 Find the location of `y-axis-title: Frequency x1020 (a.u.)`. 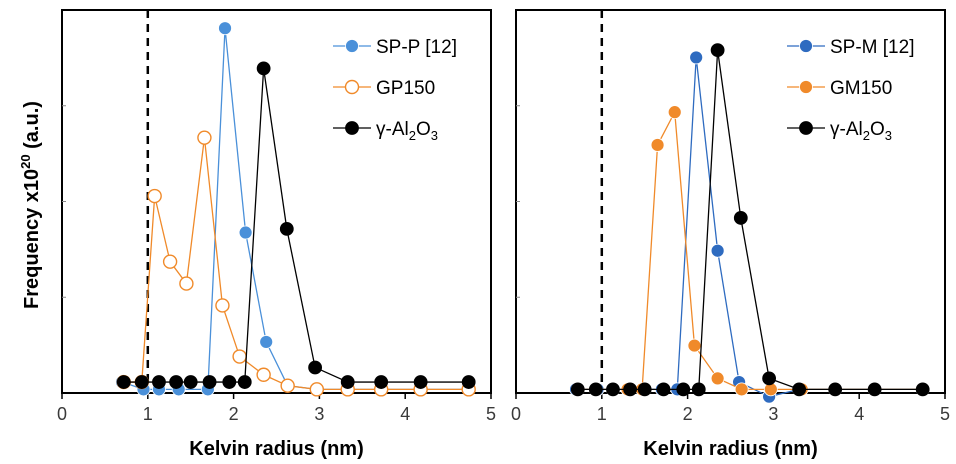

y-axis-title: Frequency x1020 (a.u.) is located at coordinates (30, 205).